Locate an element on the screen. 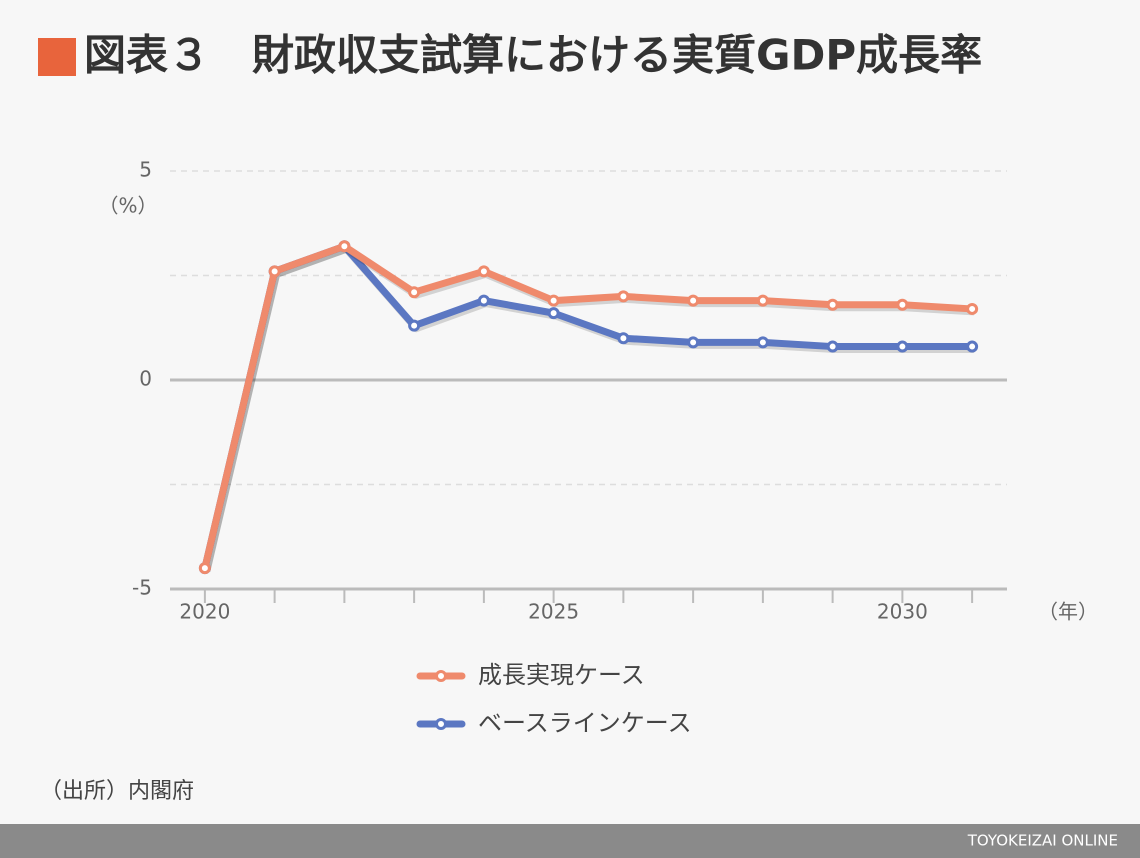 The height and width of the screenshot is (858, 1140). legend-label: ベースラインケース is located at coordinates (585, 723).